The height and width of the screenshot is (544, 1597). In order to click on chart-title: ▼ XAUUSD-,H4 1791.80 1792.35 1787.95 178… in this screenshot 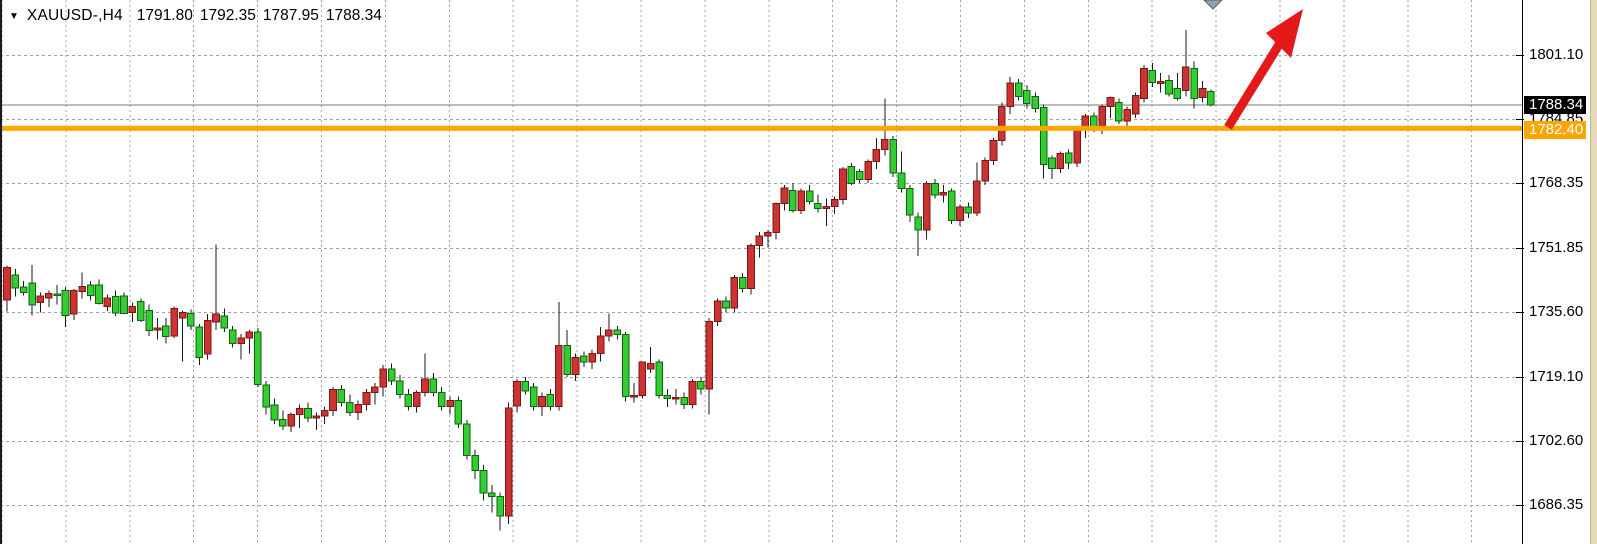, I will do `click(199, 16)`.